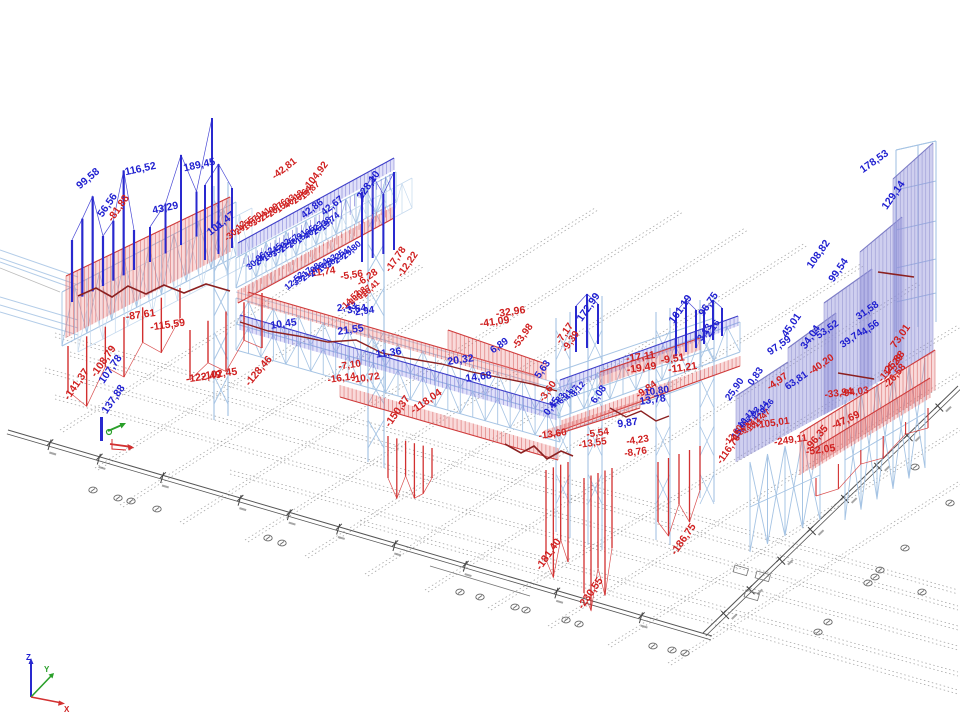 Image resolution: width=960 pixels, height=720 pixels. Describe the element at coordinates (653, 400) in the screenshot. I see `force-value-label: 13,78` at that location.